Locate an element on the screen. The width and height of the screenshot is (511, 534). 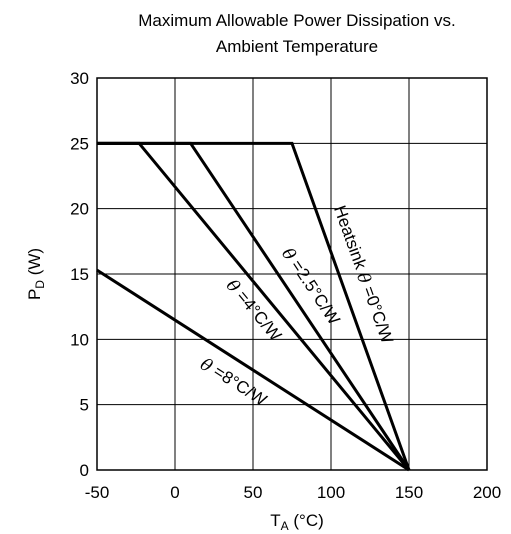
y-axis-label-main: P is located at coordinates (34, 294).